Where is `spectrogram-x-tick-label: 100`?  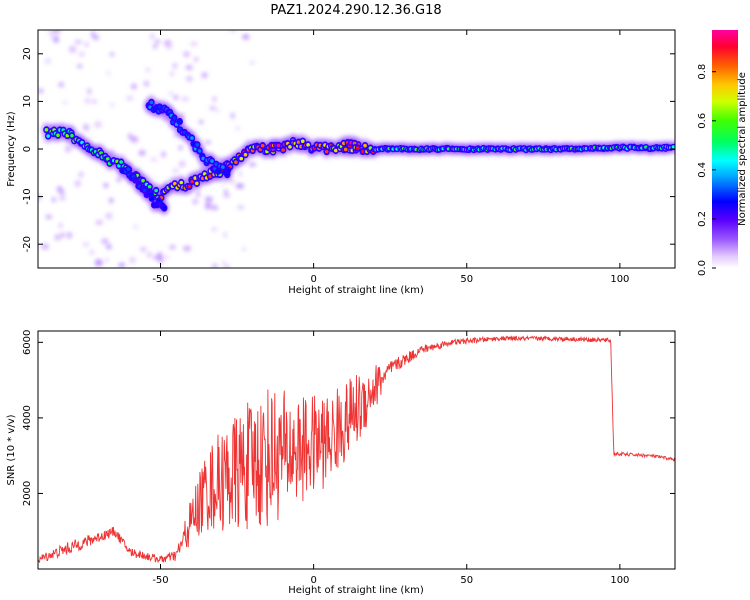
spectrogram-x-tick-label: 100 is located at coordinates (619, 279).